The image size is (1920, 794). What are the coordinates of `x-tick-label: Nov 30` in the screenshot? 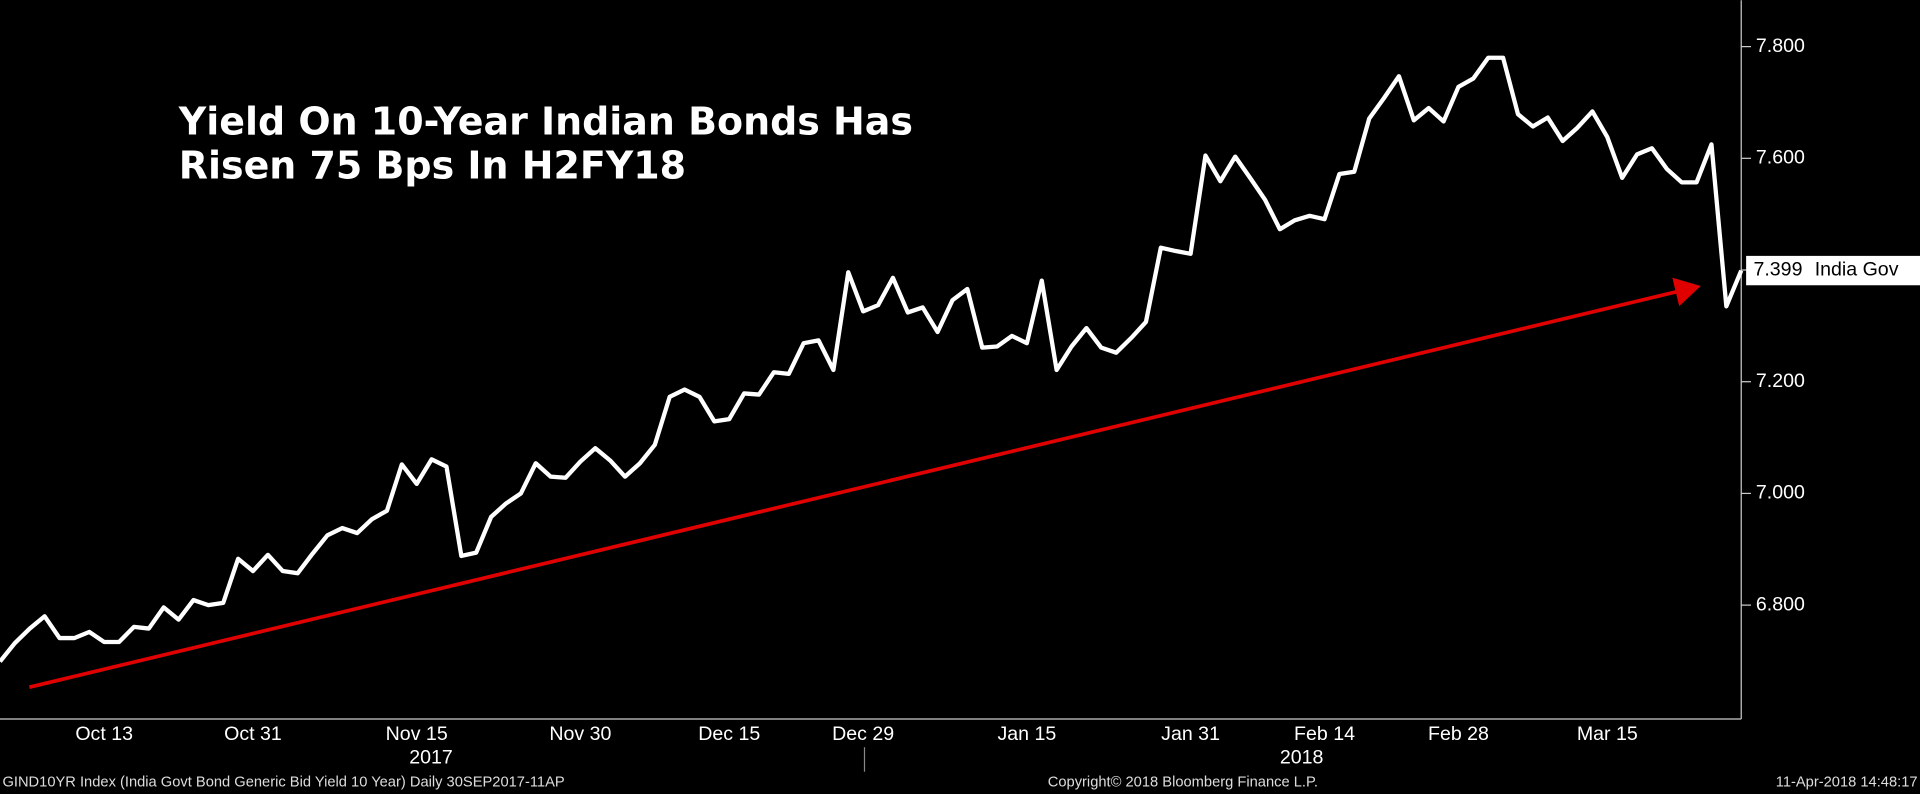 It's located at (580, 734).